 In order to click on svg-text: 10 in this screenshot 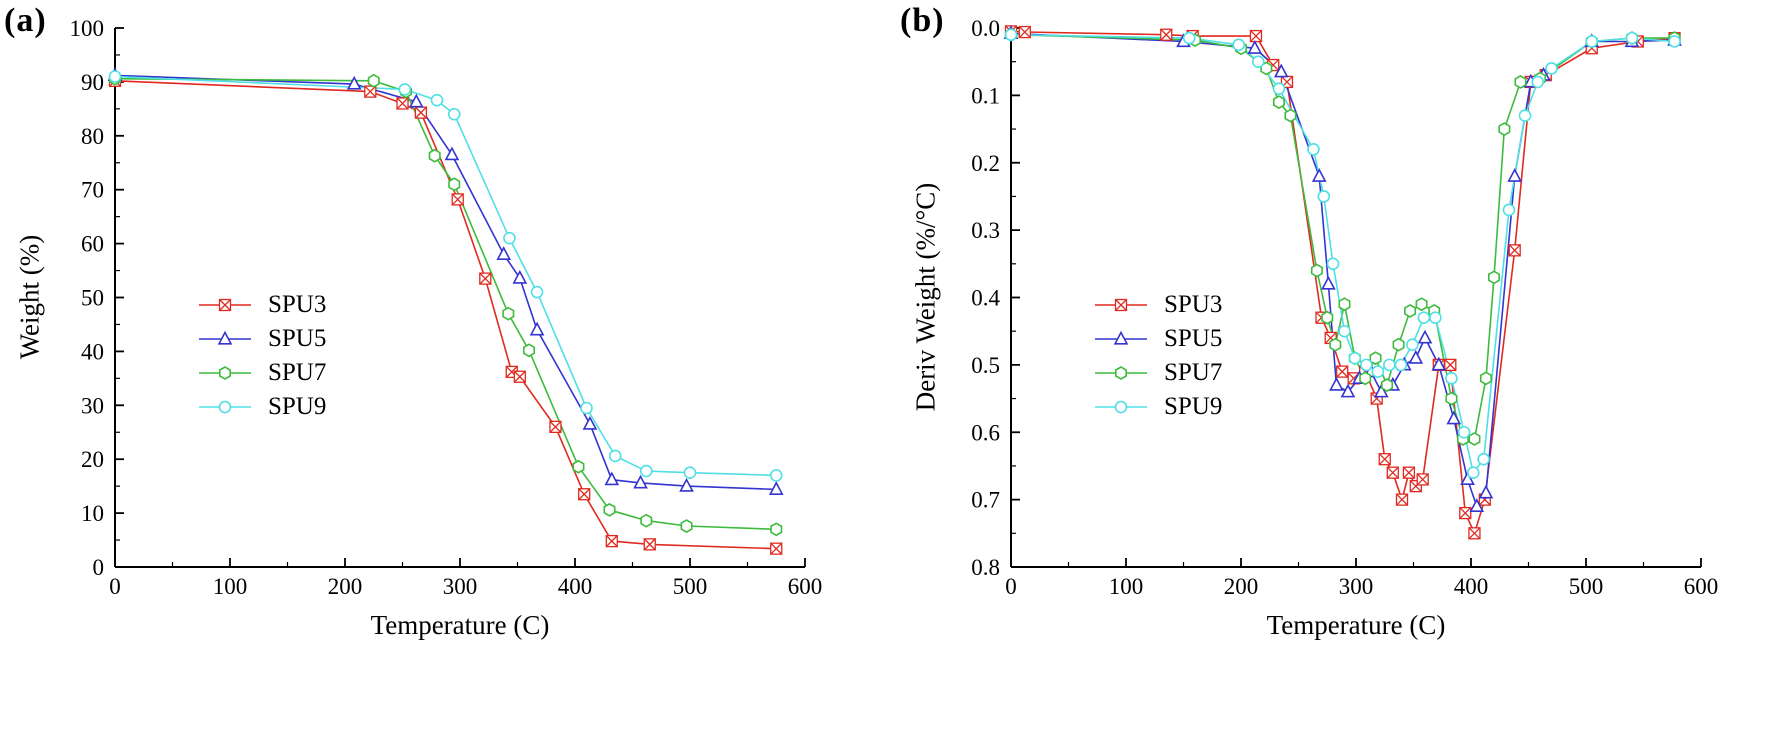, I will do `click(92, 513)`.